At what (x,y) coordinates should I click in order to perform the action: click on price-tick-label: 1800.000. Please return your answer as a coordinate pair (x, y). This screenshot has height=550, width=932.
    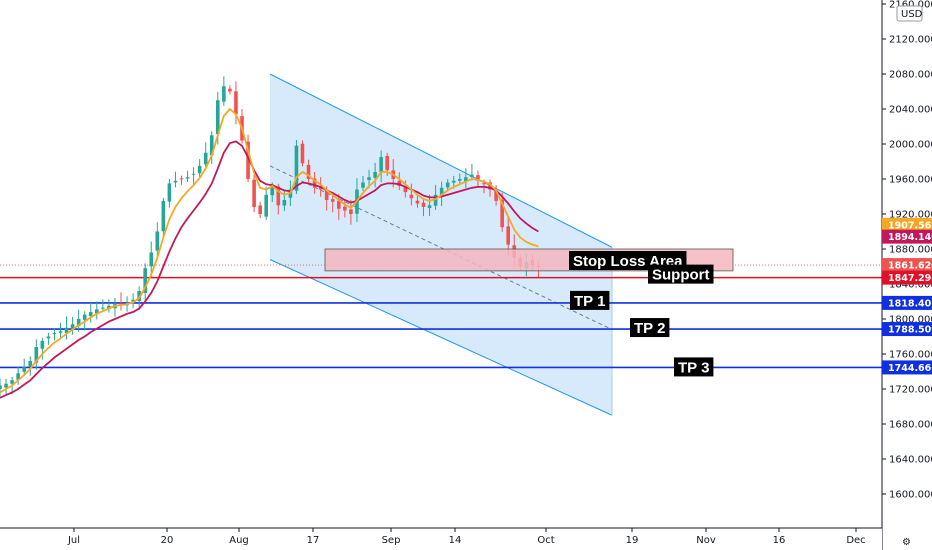
    Looking at the image, I should click on (910, 320).